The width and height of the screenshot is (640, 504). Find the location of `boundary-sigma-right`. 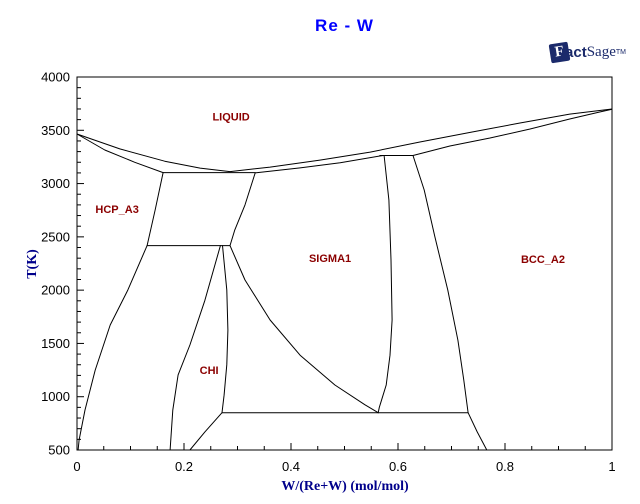

boundary-sigma-right is located at coordinates (385, 284).